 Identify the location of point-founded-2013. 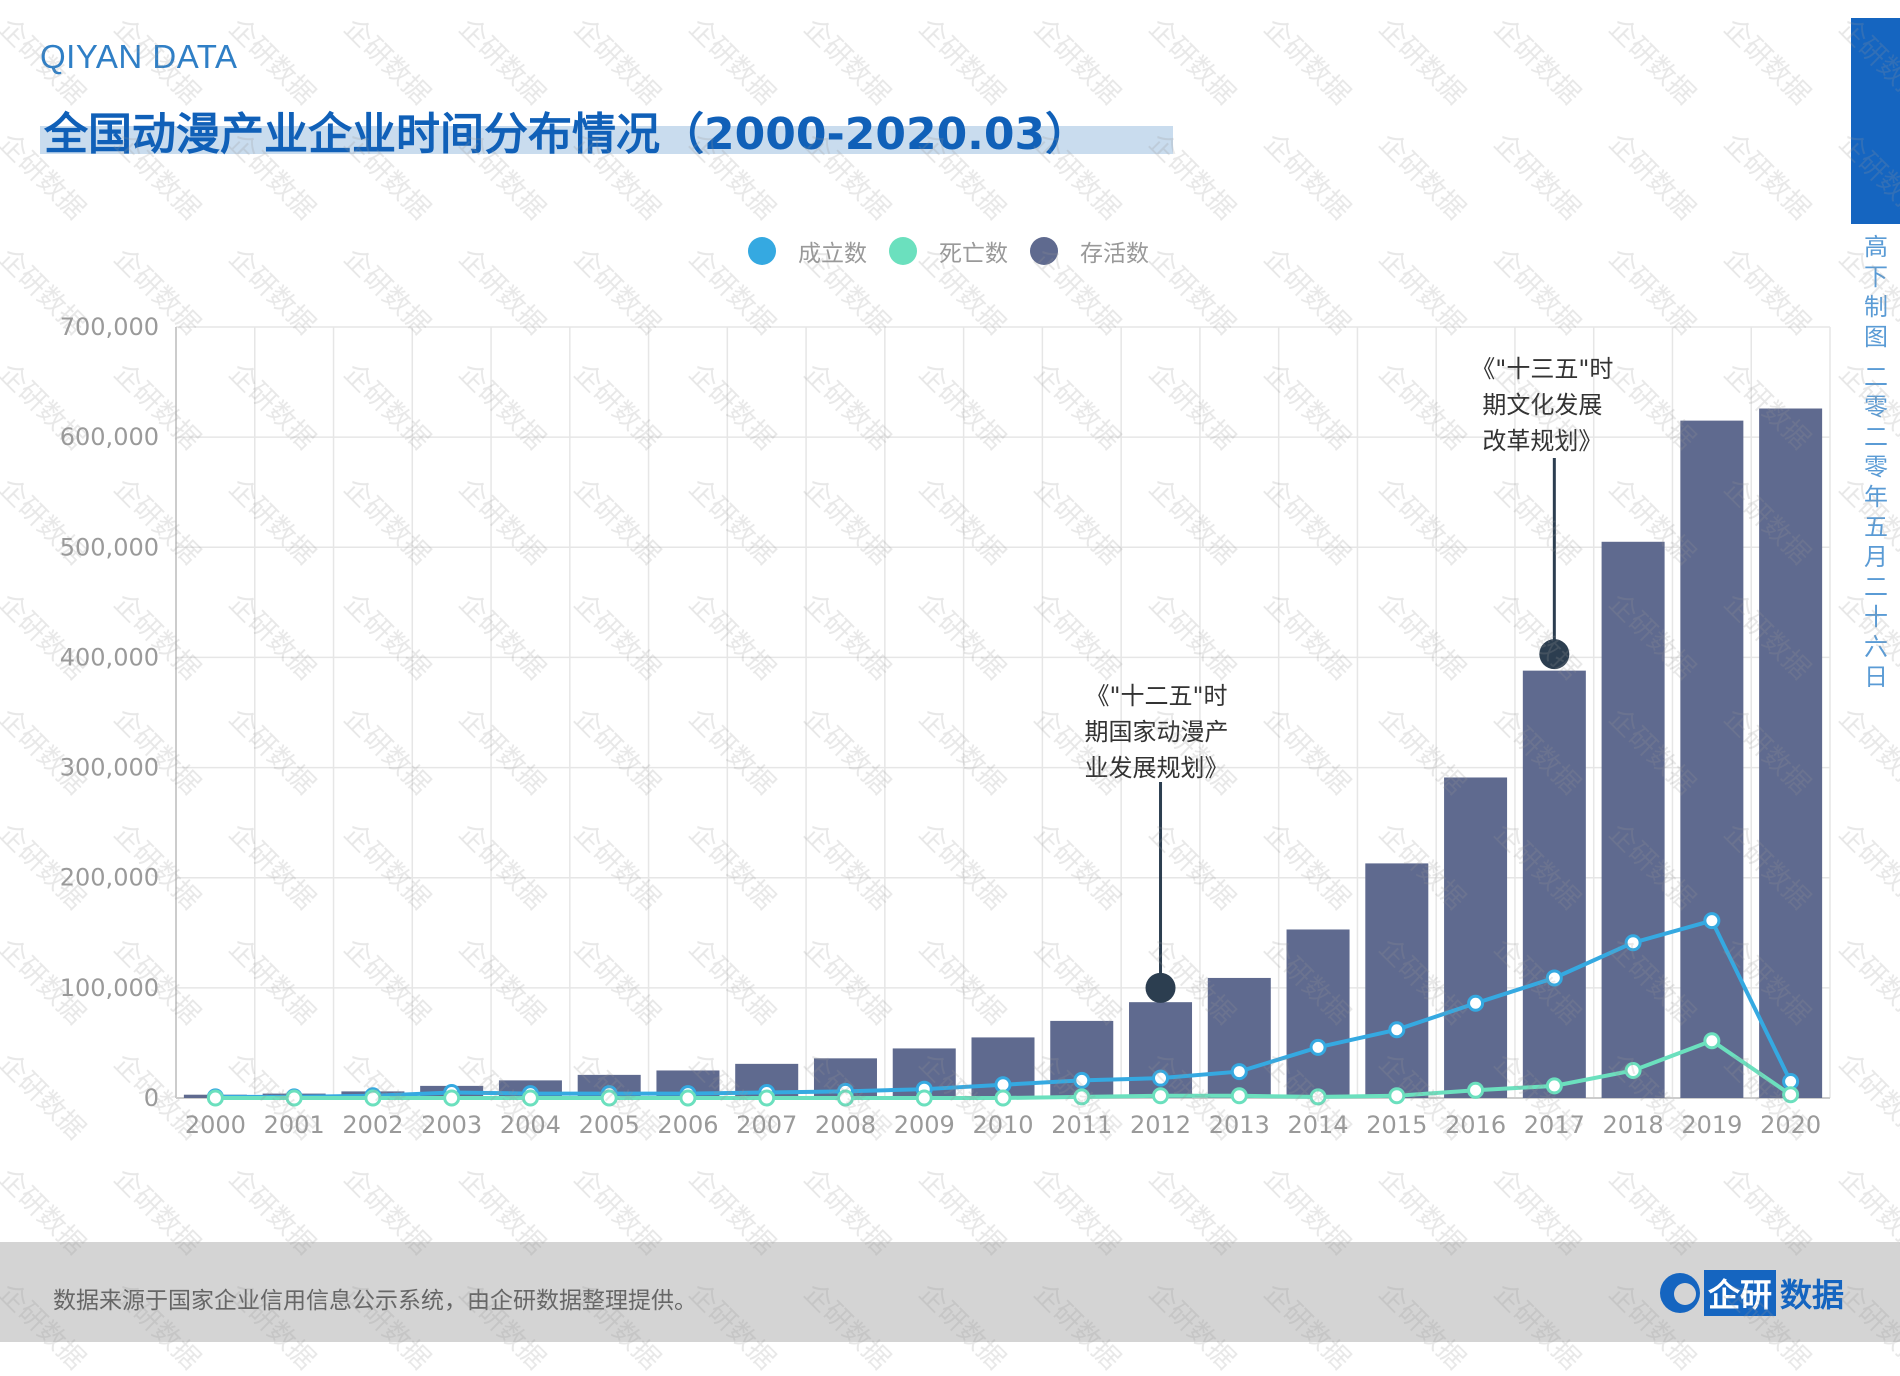
(1239, 1072).